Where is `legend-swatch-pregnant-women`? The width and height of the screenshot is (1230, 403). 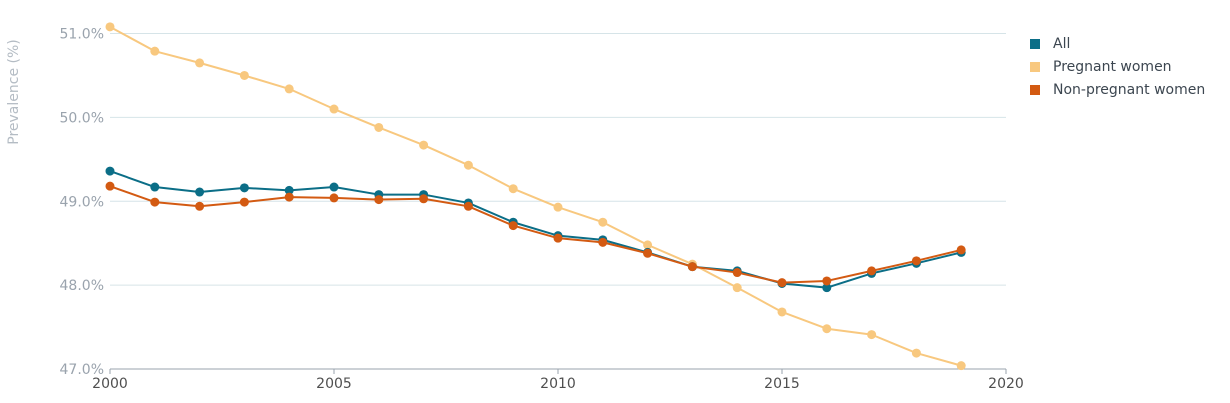 legend-swatch-pregnant-women is located at coordinates (1035, 66).